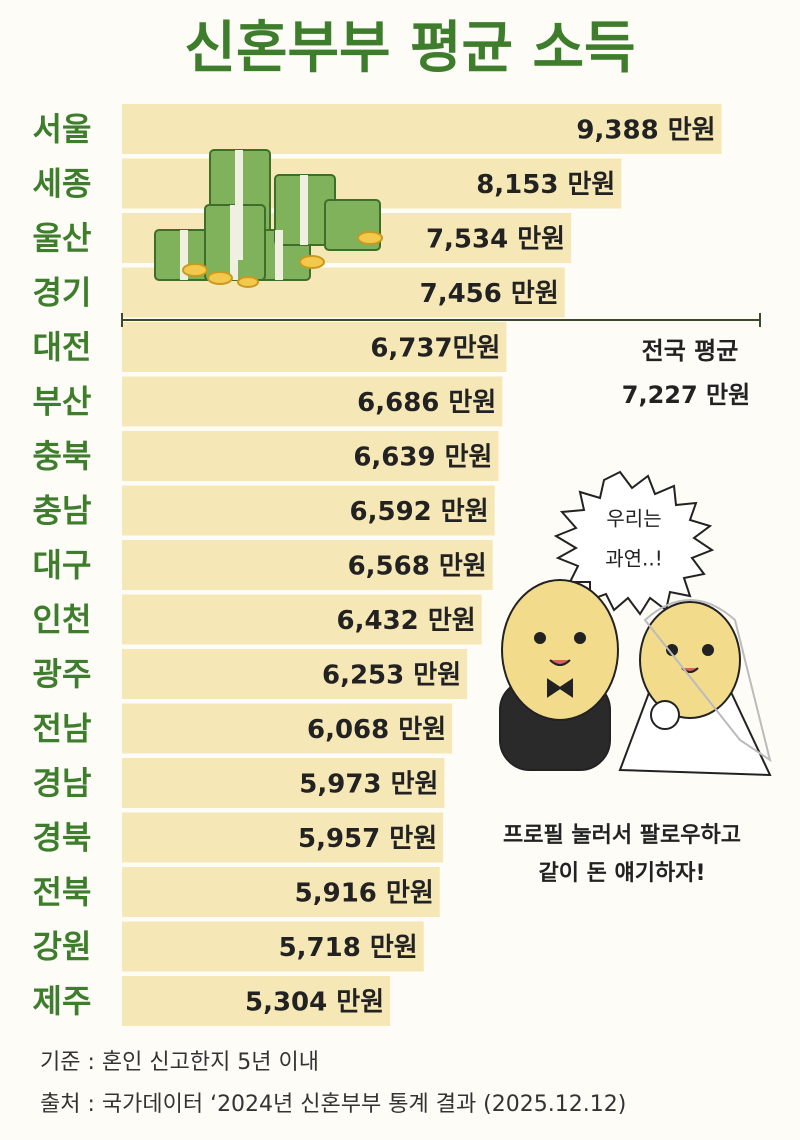 The image size is (800, 1140). I want to click on bubble-text: 우리는, so click(633, 519).